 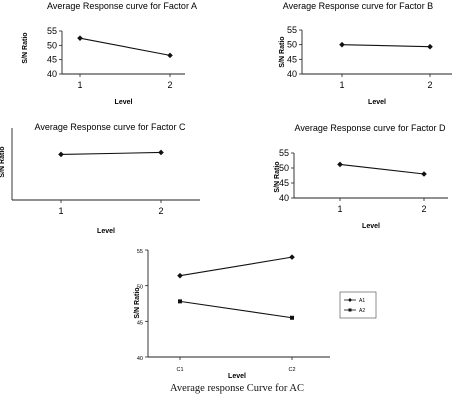 I want to click on legend-label: A2, so click(x=362, y=311).